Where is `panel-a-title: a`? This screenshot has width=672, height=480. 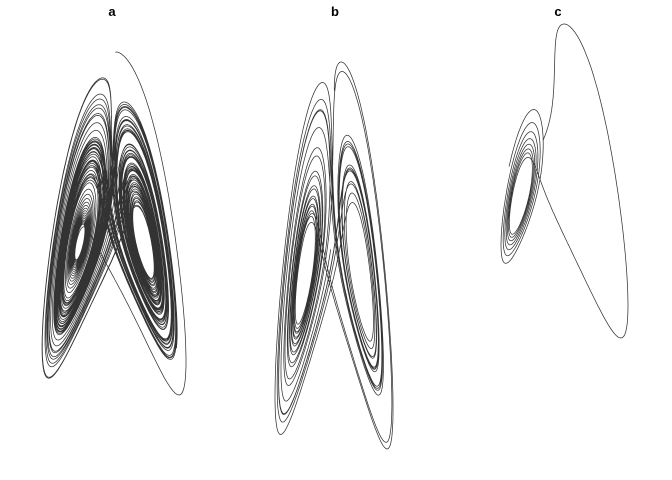 panel-a-title: a is located at coordinates (112, 11).